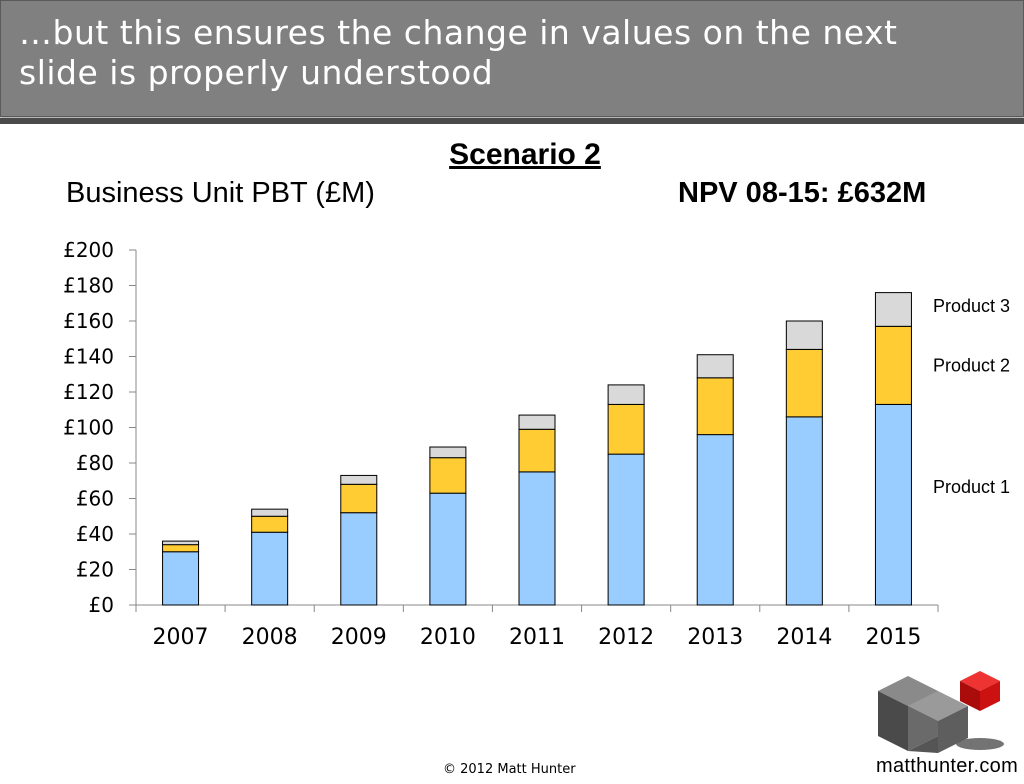 This screenshot has width=1024, height=784. I want to click on legend-label: Product 2, so click(971, 365).